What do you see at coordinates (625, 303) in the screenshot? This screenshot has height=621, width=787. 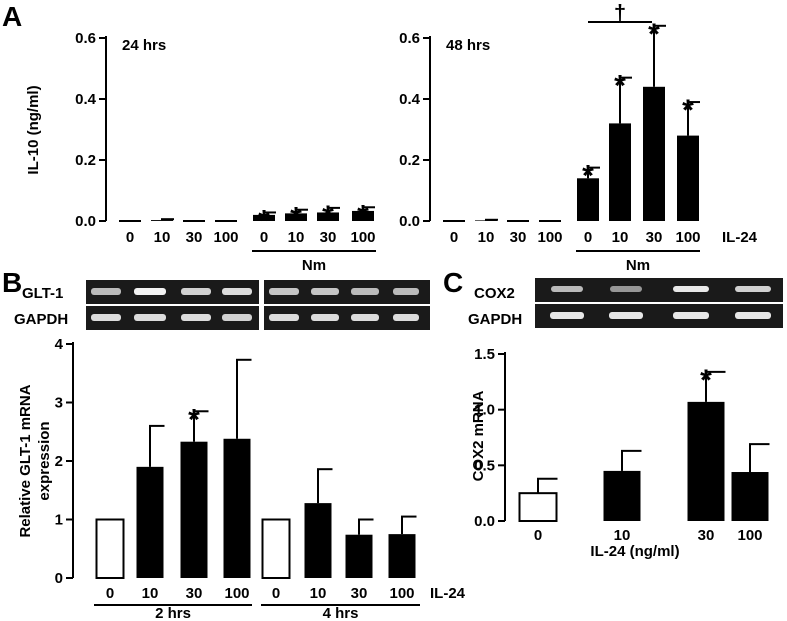 I see `gel-c: COX2 GAPDH` at bounding box center [625, 303].